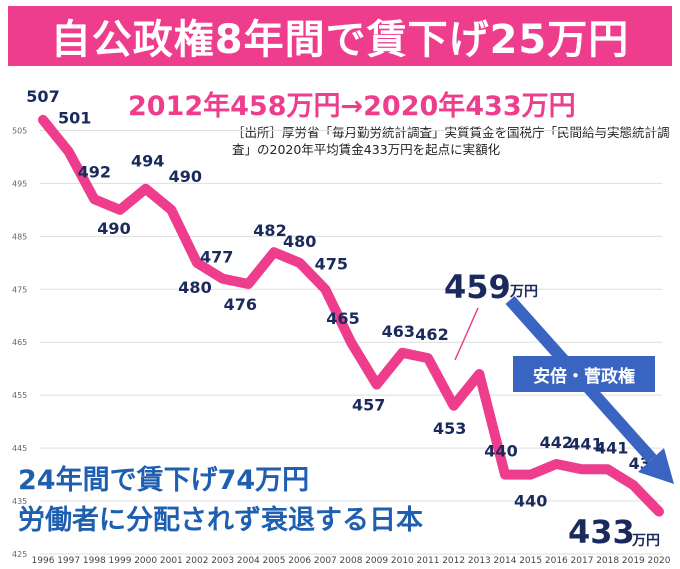 This screenshot has height=569, width=680. What do you see at coordinates (428, 561) in the screenshot?
I see `x-tick-label: 2011` at bounding box center [428, 561].